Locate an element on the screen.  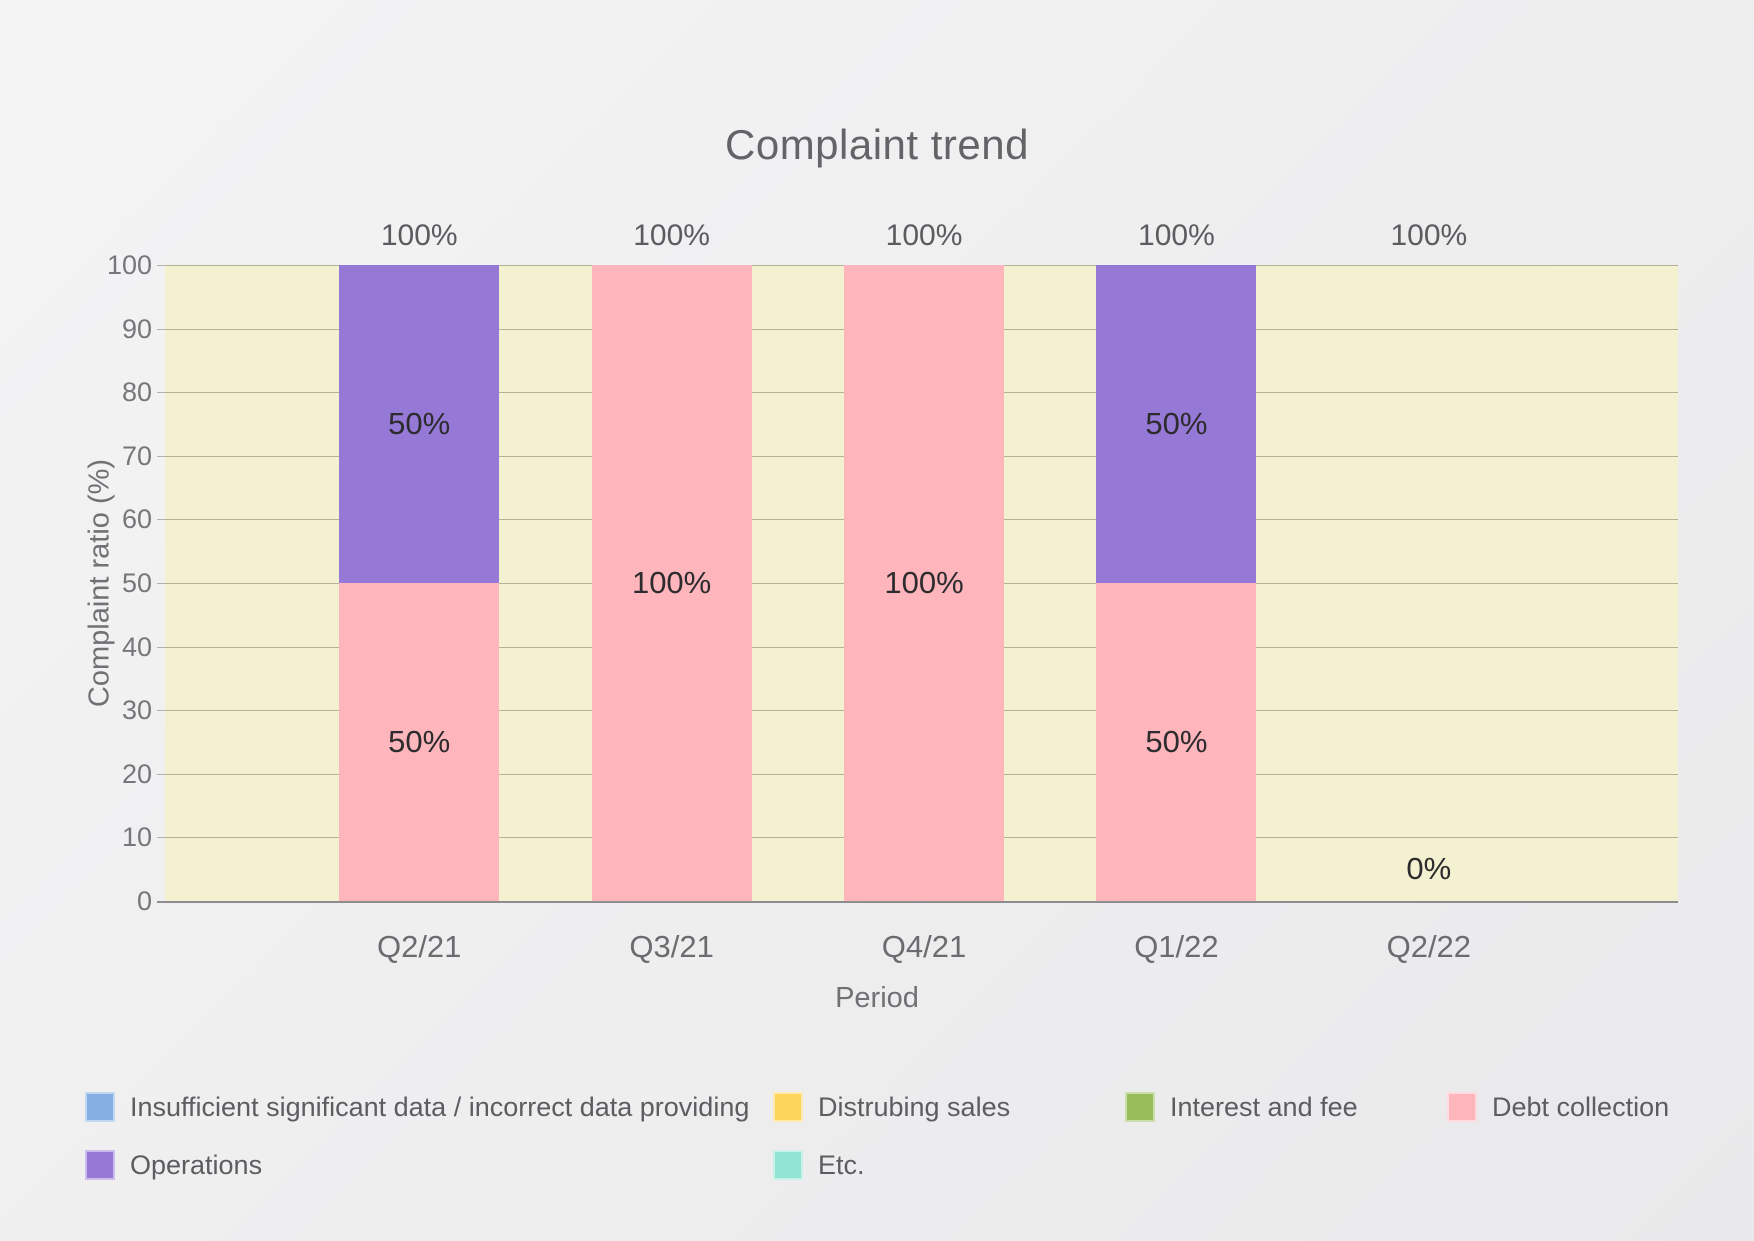
y-tick-label-20: 20 is located at coordinates (136, 773).